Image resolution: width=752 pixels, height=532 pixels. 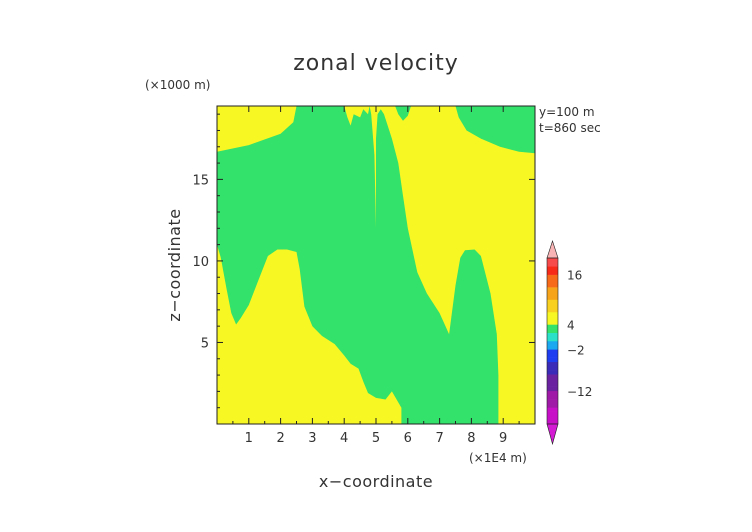 What do you see at coordinates (408, 438) in the screenshot?
I see `x-tick-label: 6` at bounding box center [408, 438].